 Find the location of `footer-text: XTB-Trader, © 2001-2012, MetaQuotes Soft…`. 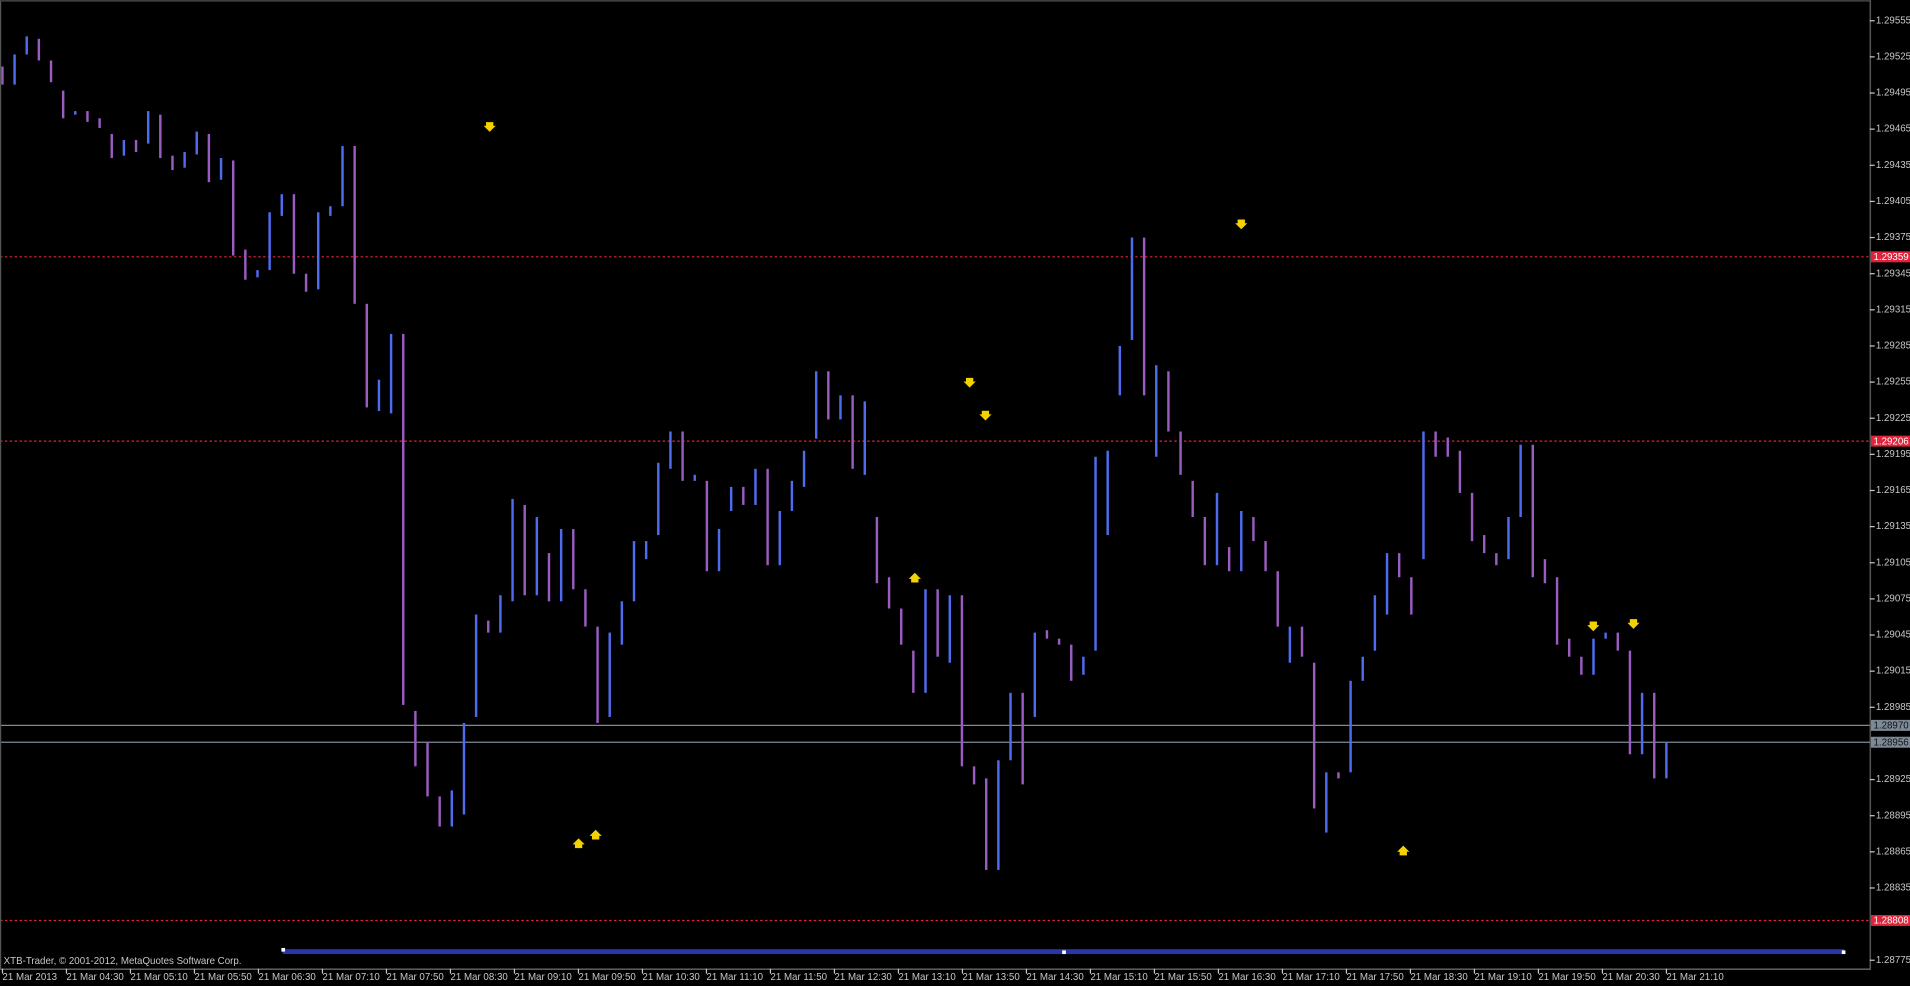

footer-text: XTB-Trader, © 2001-2012, MetaQuotes Soft… is located at coordinates (123, 961).